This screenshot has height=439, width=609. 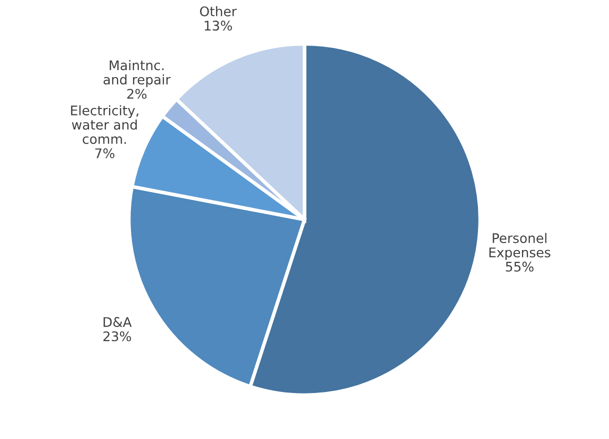 What do you see at coordinates (137, 74) in the screenshot?
I see `slice-label: Maintnc. and repair` at bounding box center [137, 74].